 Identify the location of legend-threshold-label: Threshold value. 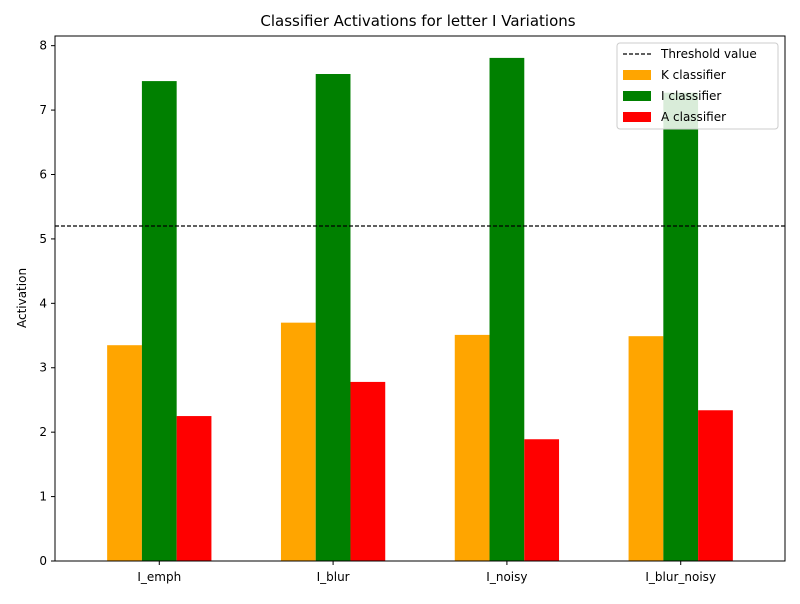
(708, 54).